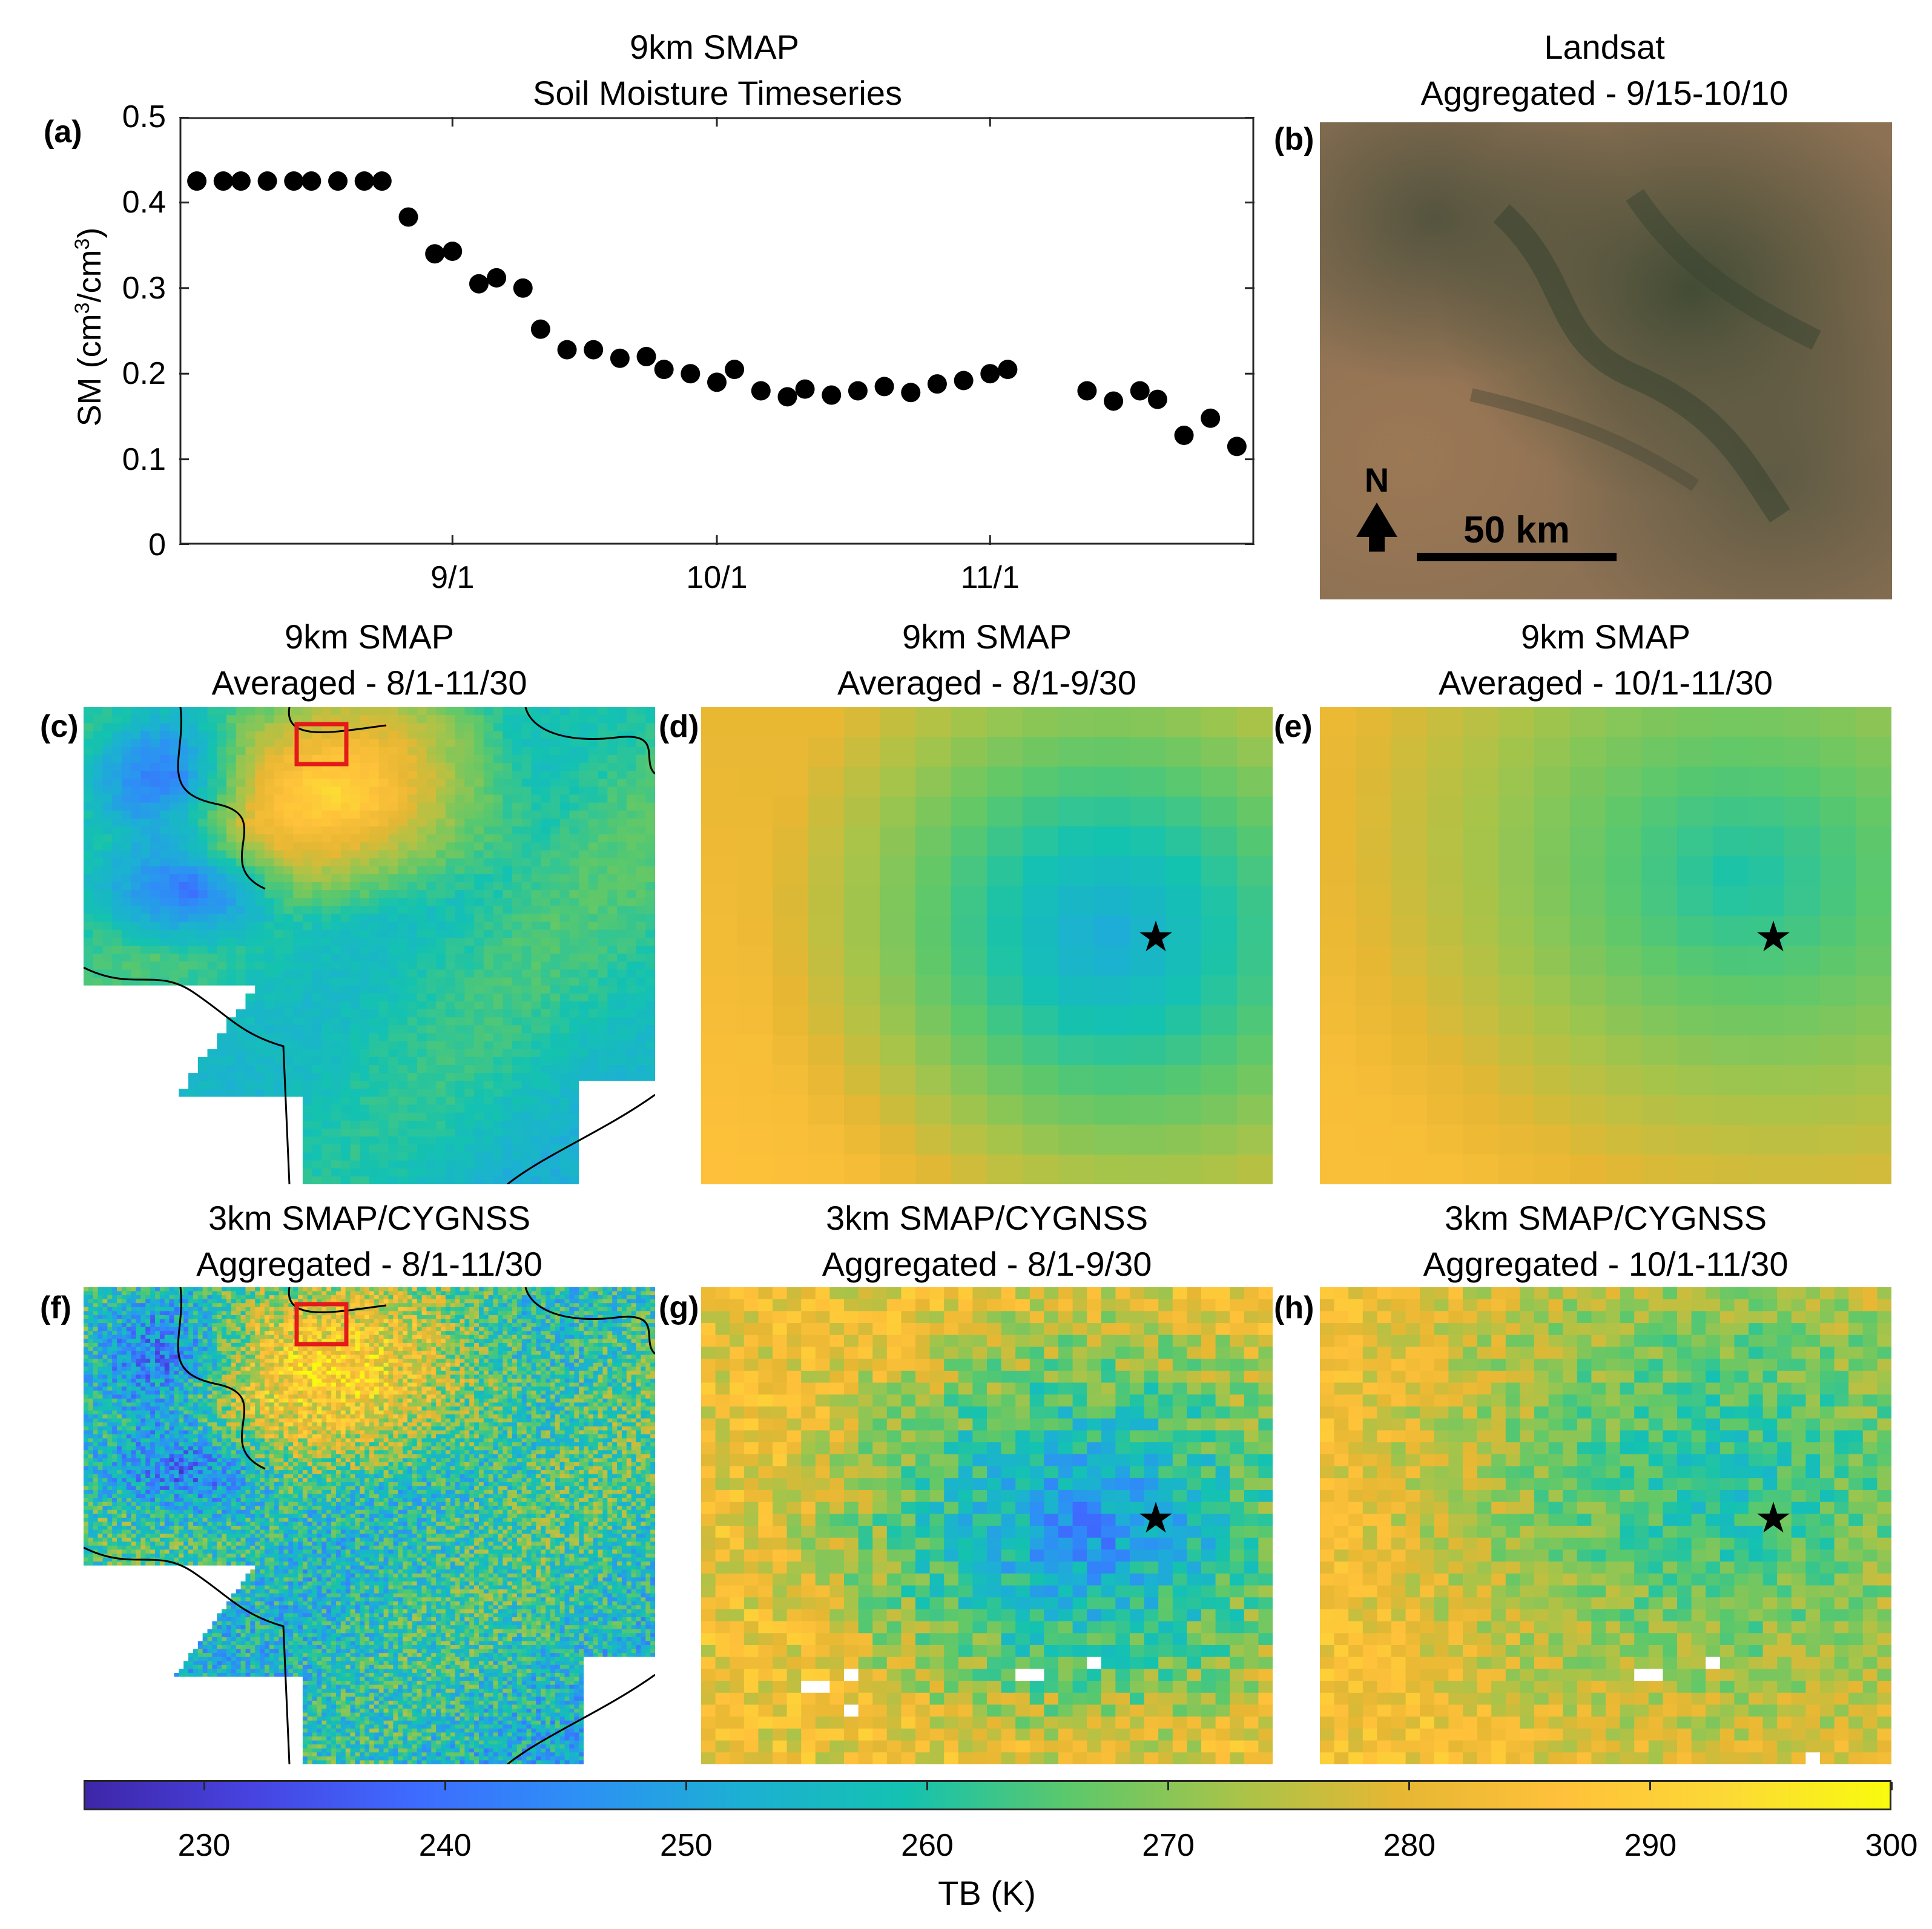 This screenshot has height=1929, width=1932. What do you see at coordinates (1294, 1308) in the screenshot?
I see `panel-h-label: (h)` at bounding box center [1294, 1308].